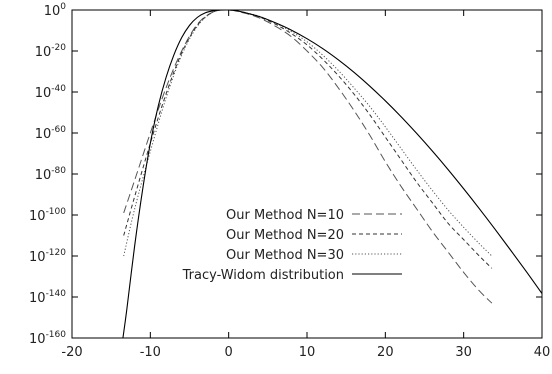  I want to click on y-tick-label: 10-80, so click(51, 174).